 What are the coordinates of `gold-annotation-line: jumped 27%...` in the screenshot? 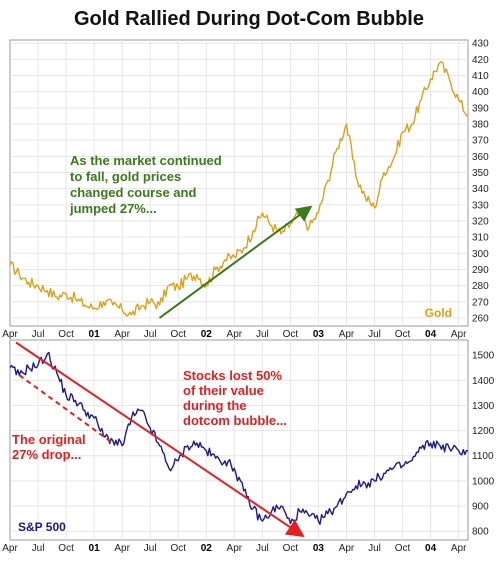 It's located at (113, 208).